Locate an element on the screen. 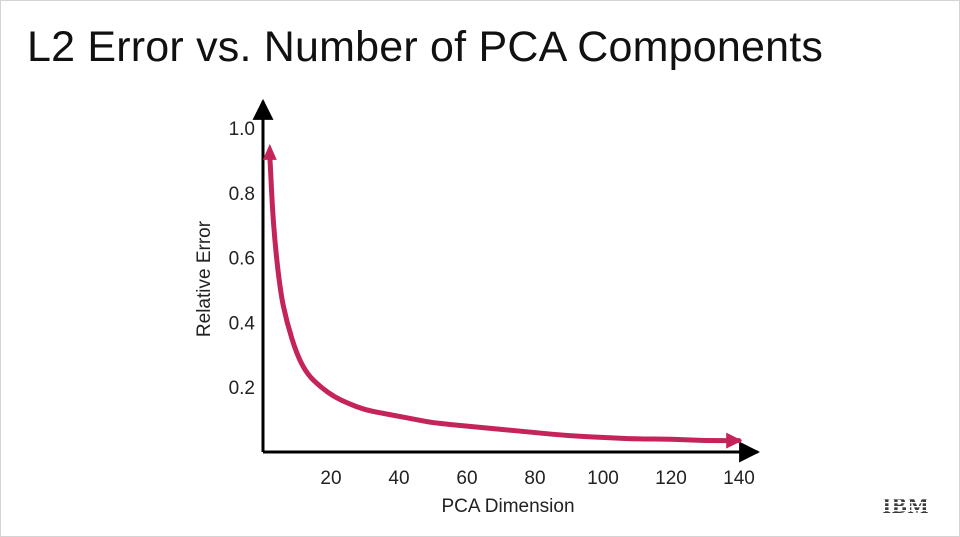 This screenshot has height=537, width=960. y-tick-labels: 0.2 0.4 0.6 0.8 1.0 is located at coordinates (242, 259).